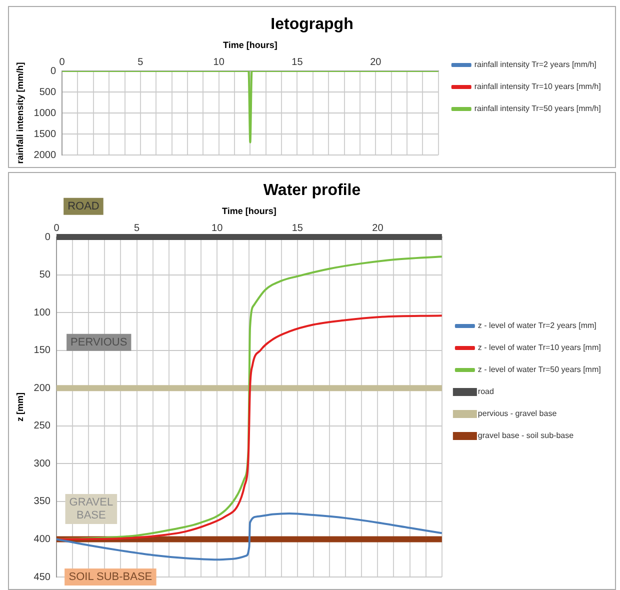  What do you see at coordinates (45, 113) in the screenshot?
I see `y-tick-label: 1000` at bounding box center [45, 113].